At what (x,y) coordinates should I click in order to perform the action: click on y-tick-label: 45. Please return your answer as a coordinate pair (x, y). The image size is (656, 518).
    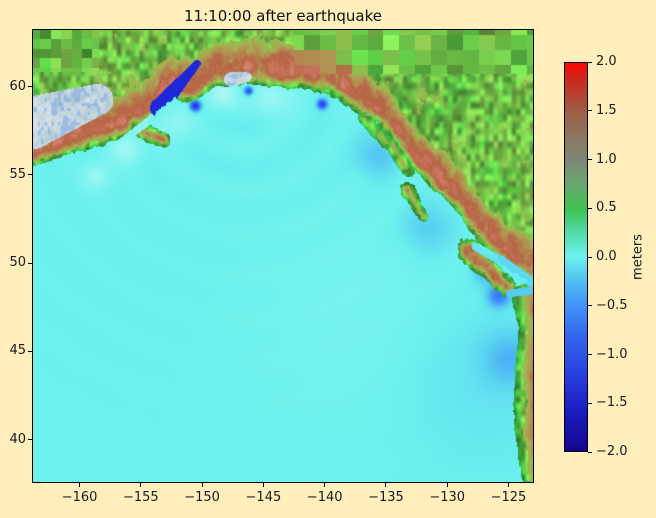
    Looking at the image, I should click on (17, 351).